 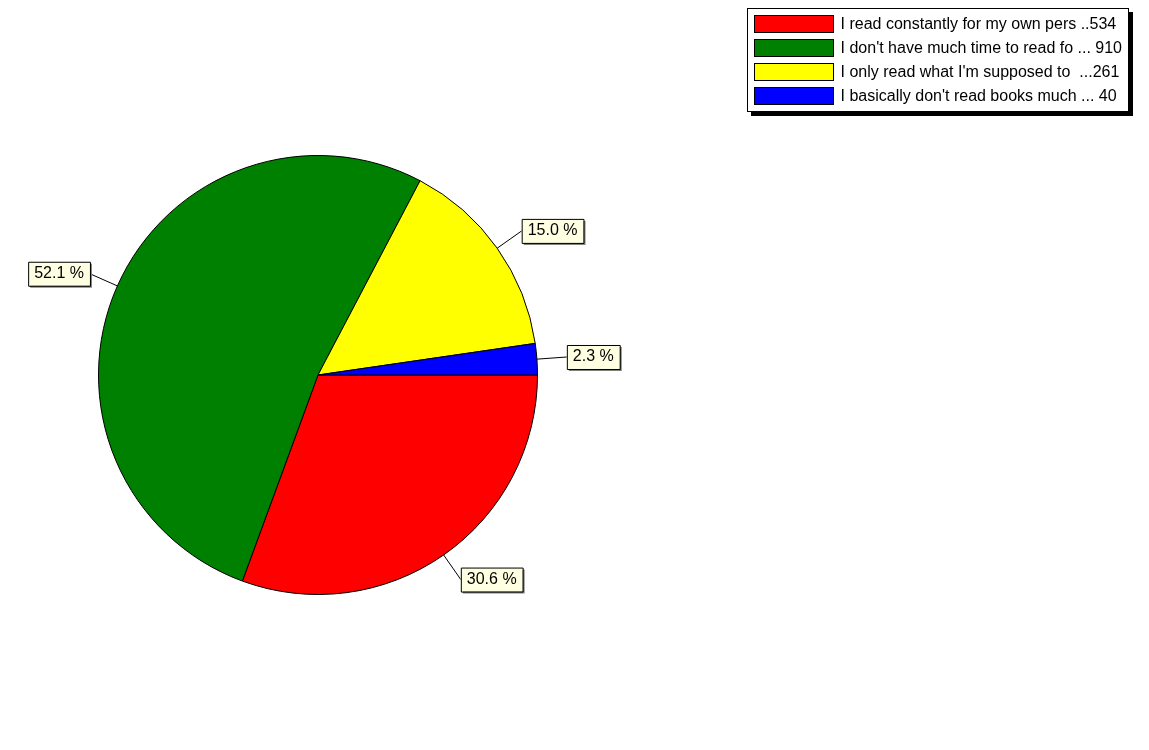 I want to click on data-label: 2.3 %, so click(x=593, y=356).